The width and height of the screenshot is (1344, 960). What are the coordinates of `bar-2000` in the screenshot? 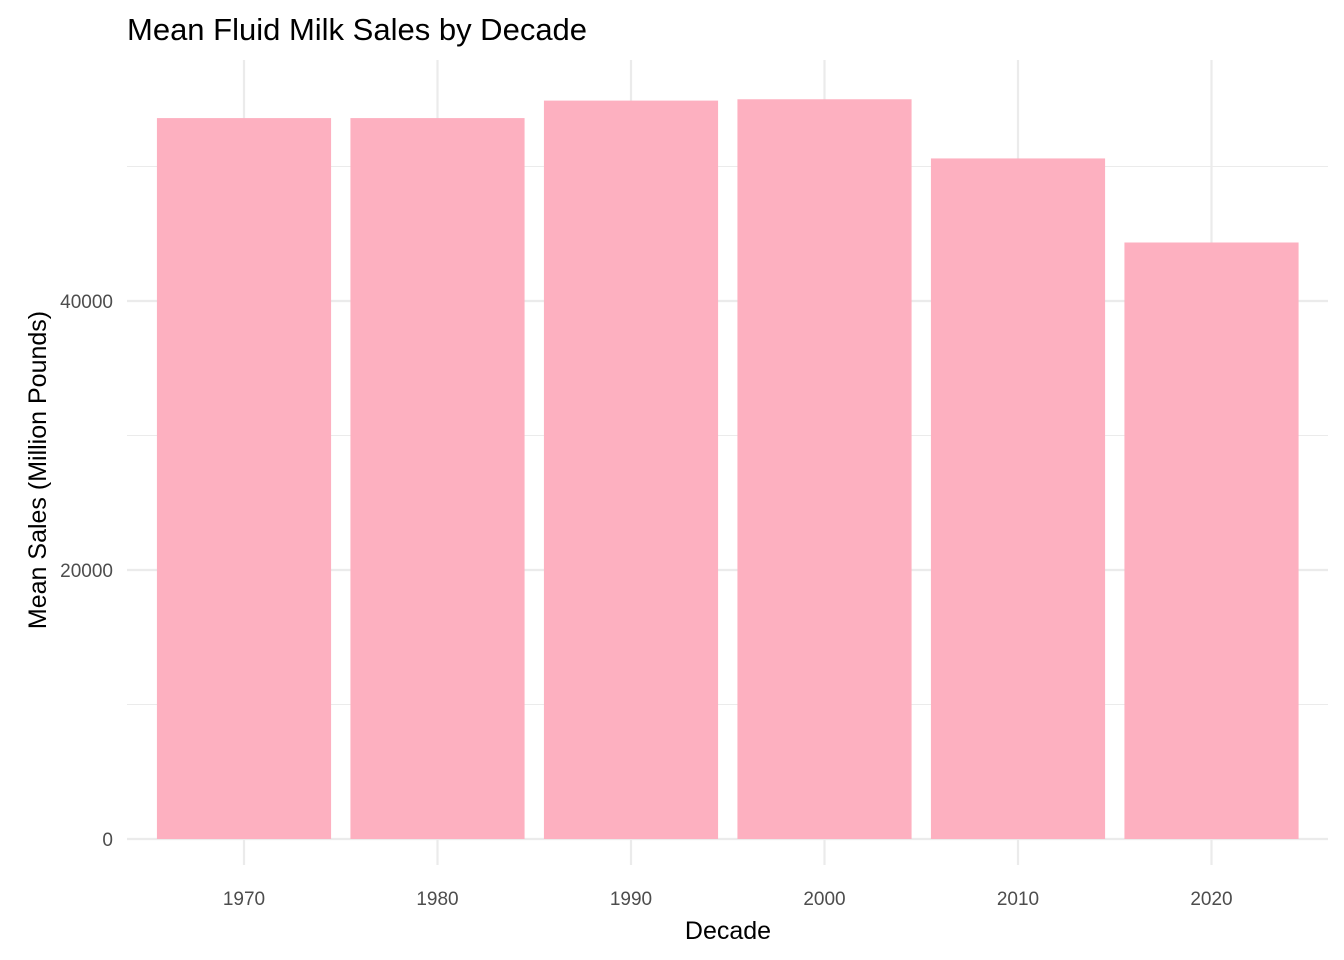 It's located at (824, 469).